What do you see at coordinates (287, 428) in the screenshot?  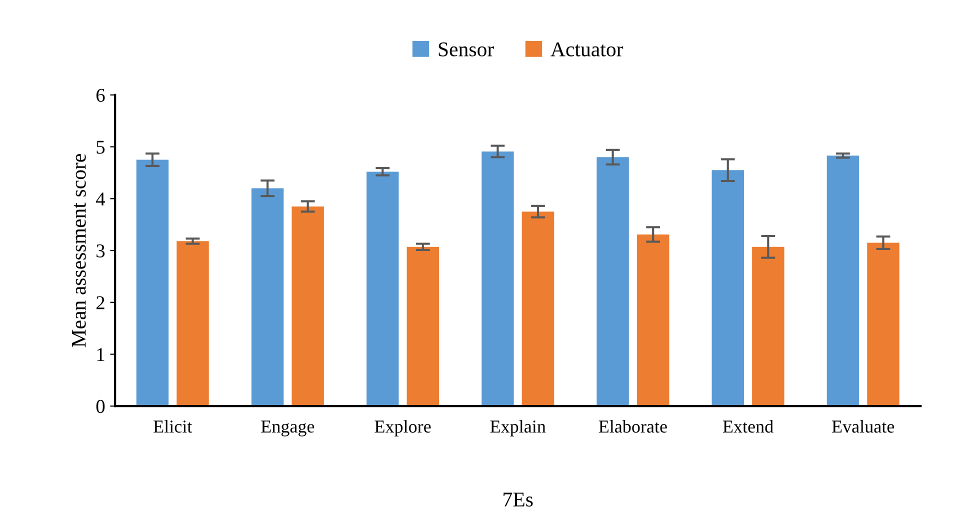 I see `x-tick-label: Engage` at bounding box center [287, 428].